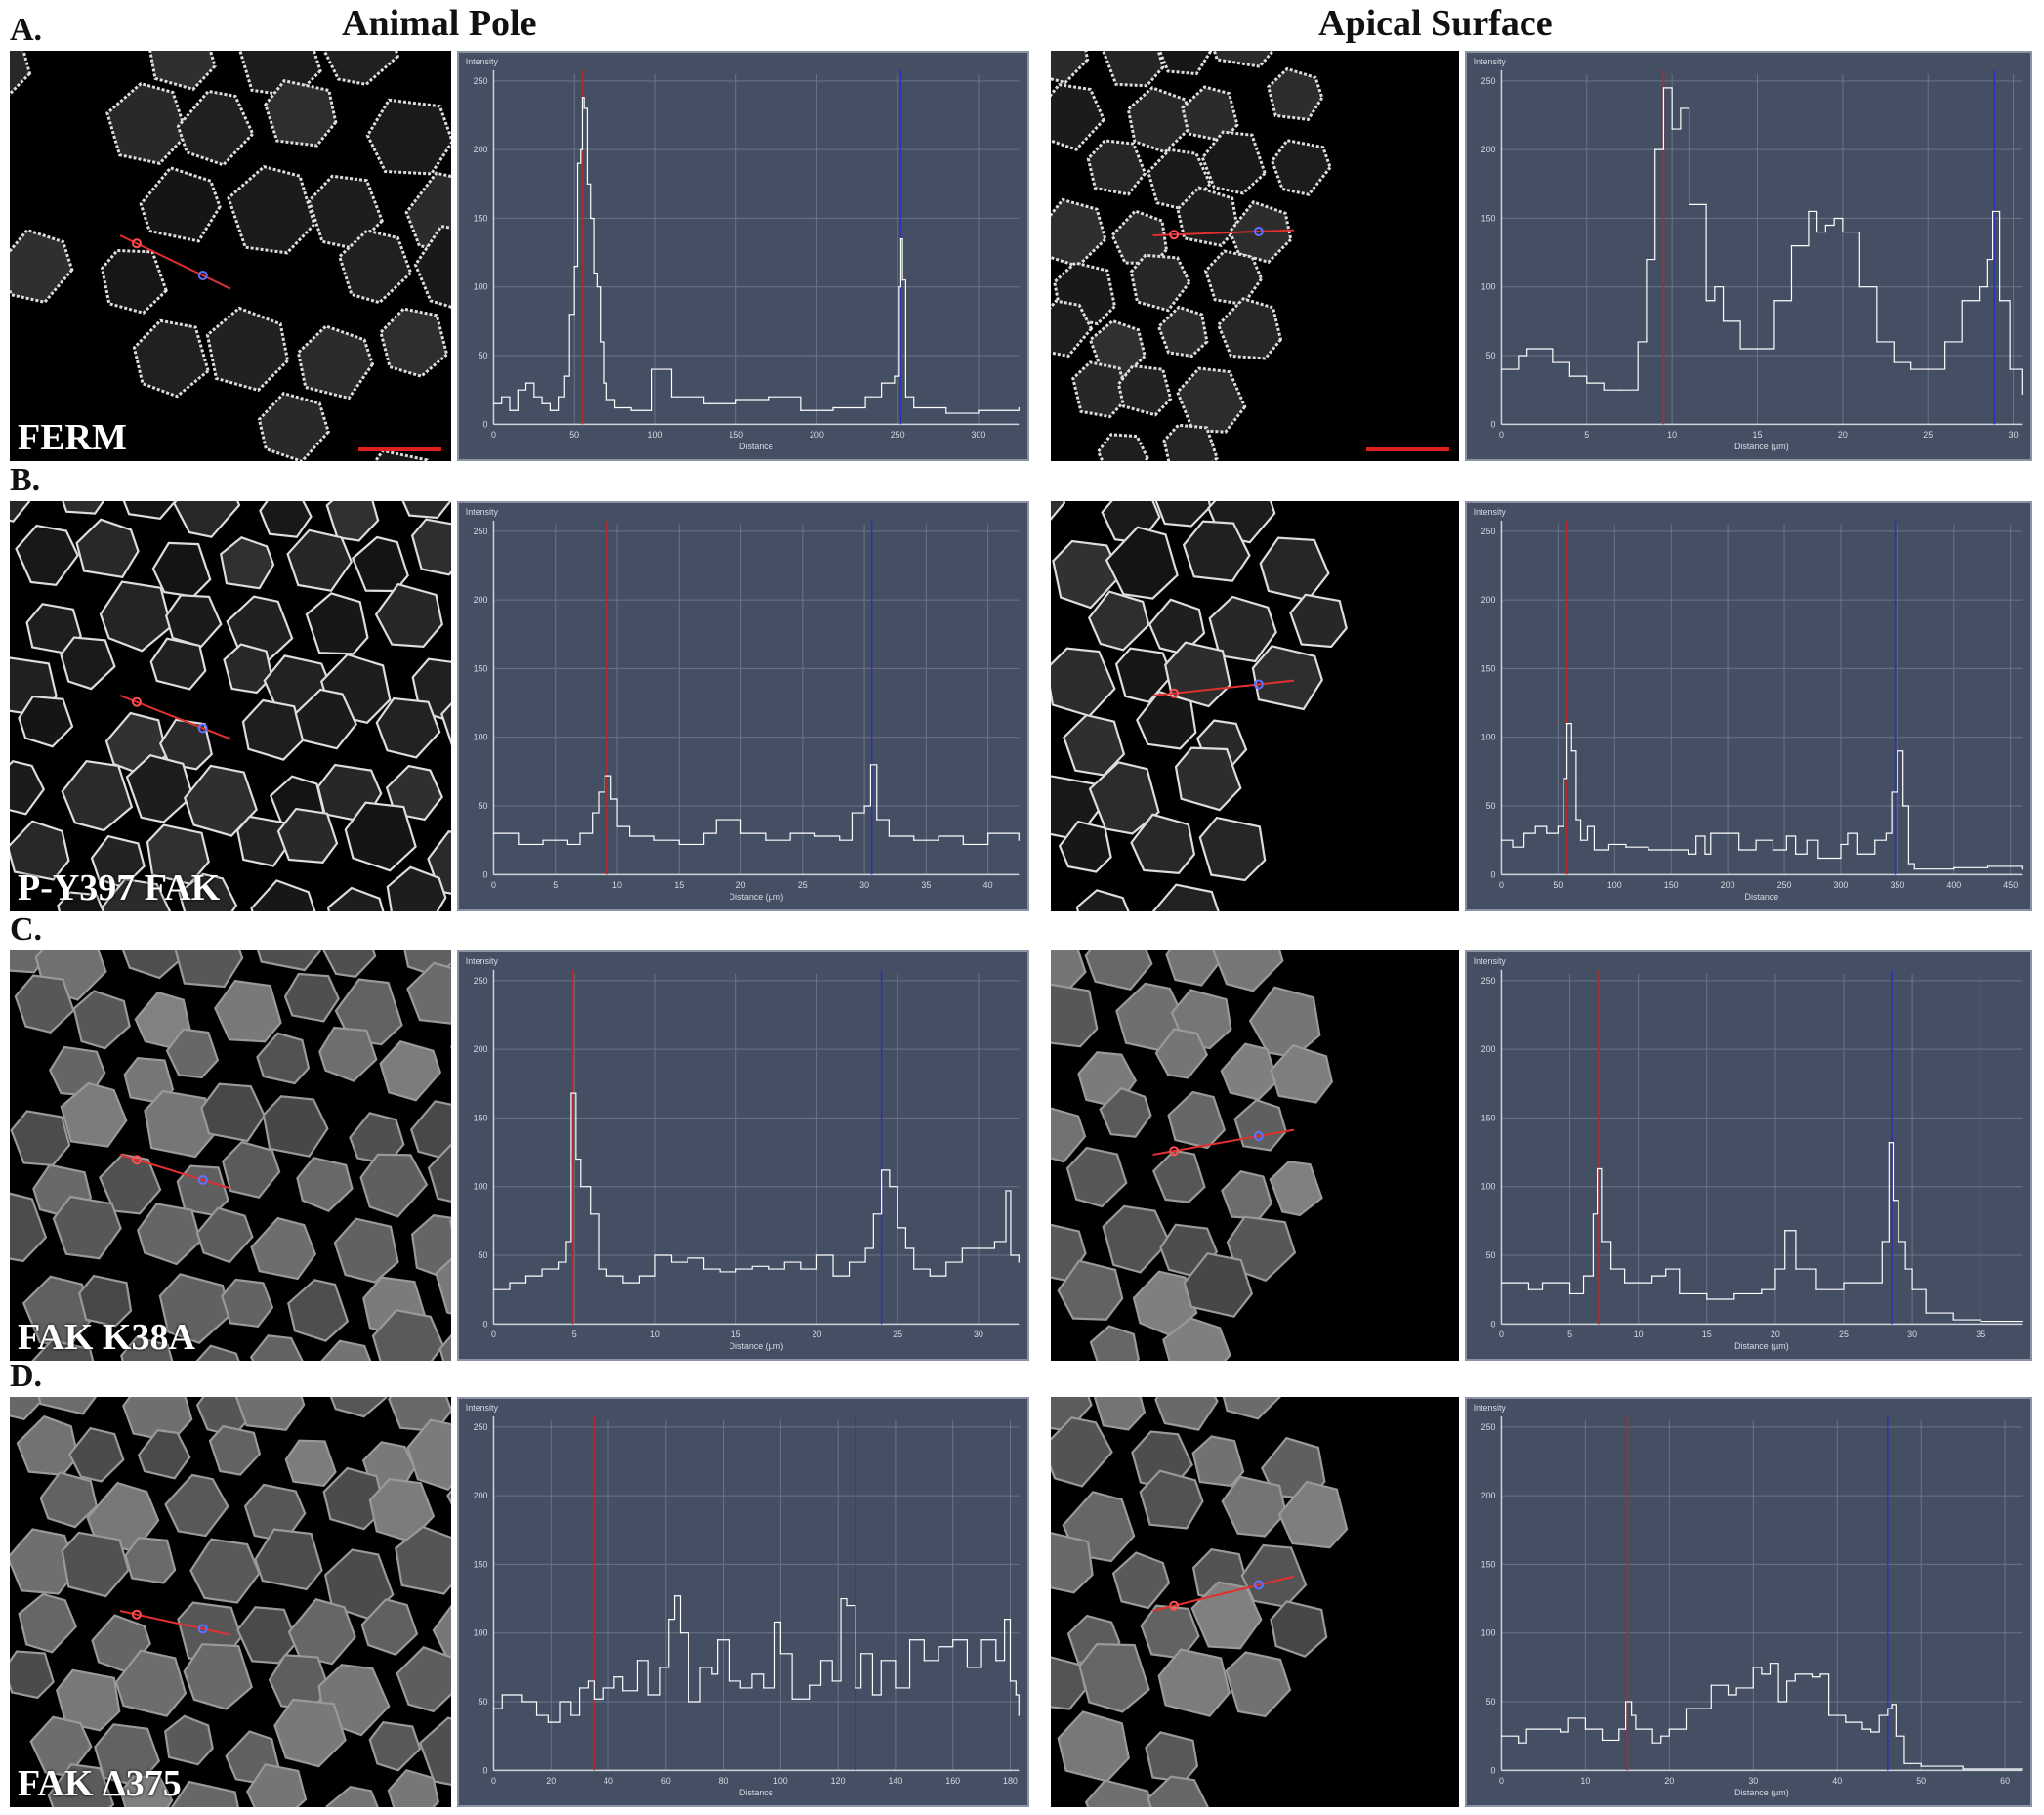  What do you see at coordinates (1837, 1781) in the screenshot?
I see `x-tick-label: 40` at bounding box center [1837, 1781].